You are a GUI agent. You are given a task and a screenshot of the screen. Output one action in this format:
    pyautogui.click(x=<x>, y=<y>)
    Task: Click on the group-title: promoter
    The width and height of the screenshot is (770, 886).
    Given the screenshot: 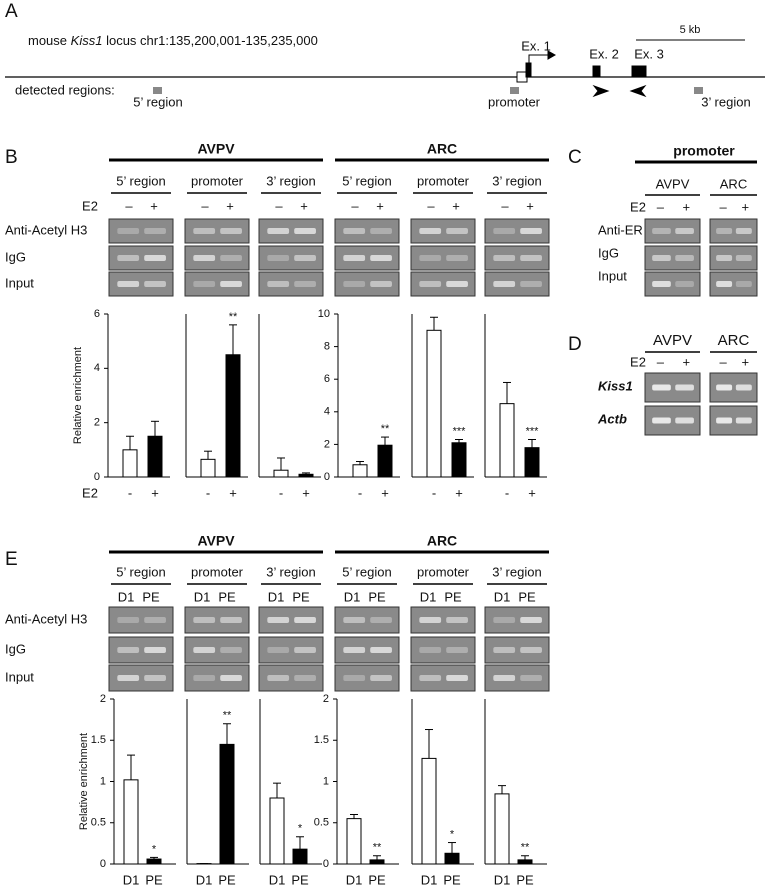 What is the action you would take?
    pyautogui.click(x=704, y=151)
    